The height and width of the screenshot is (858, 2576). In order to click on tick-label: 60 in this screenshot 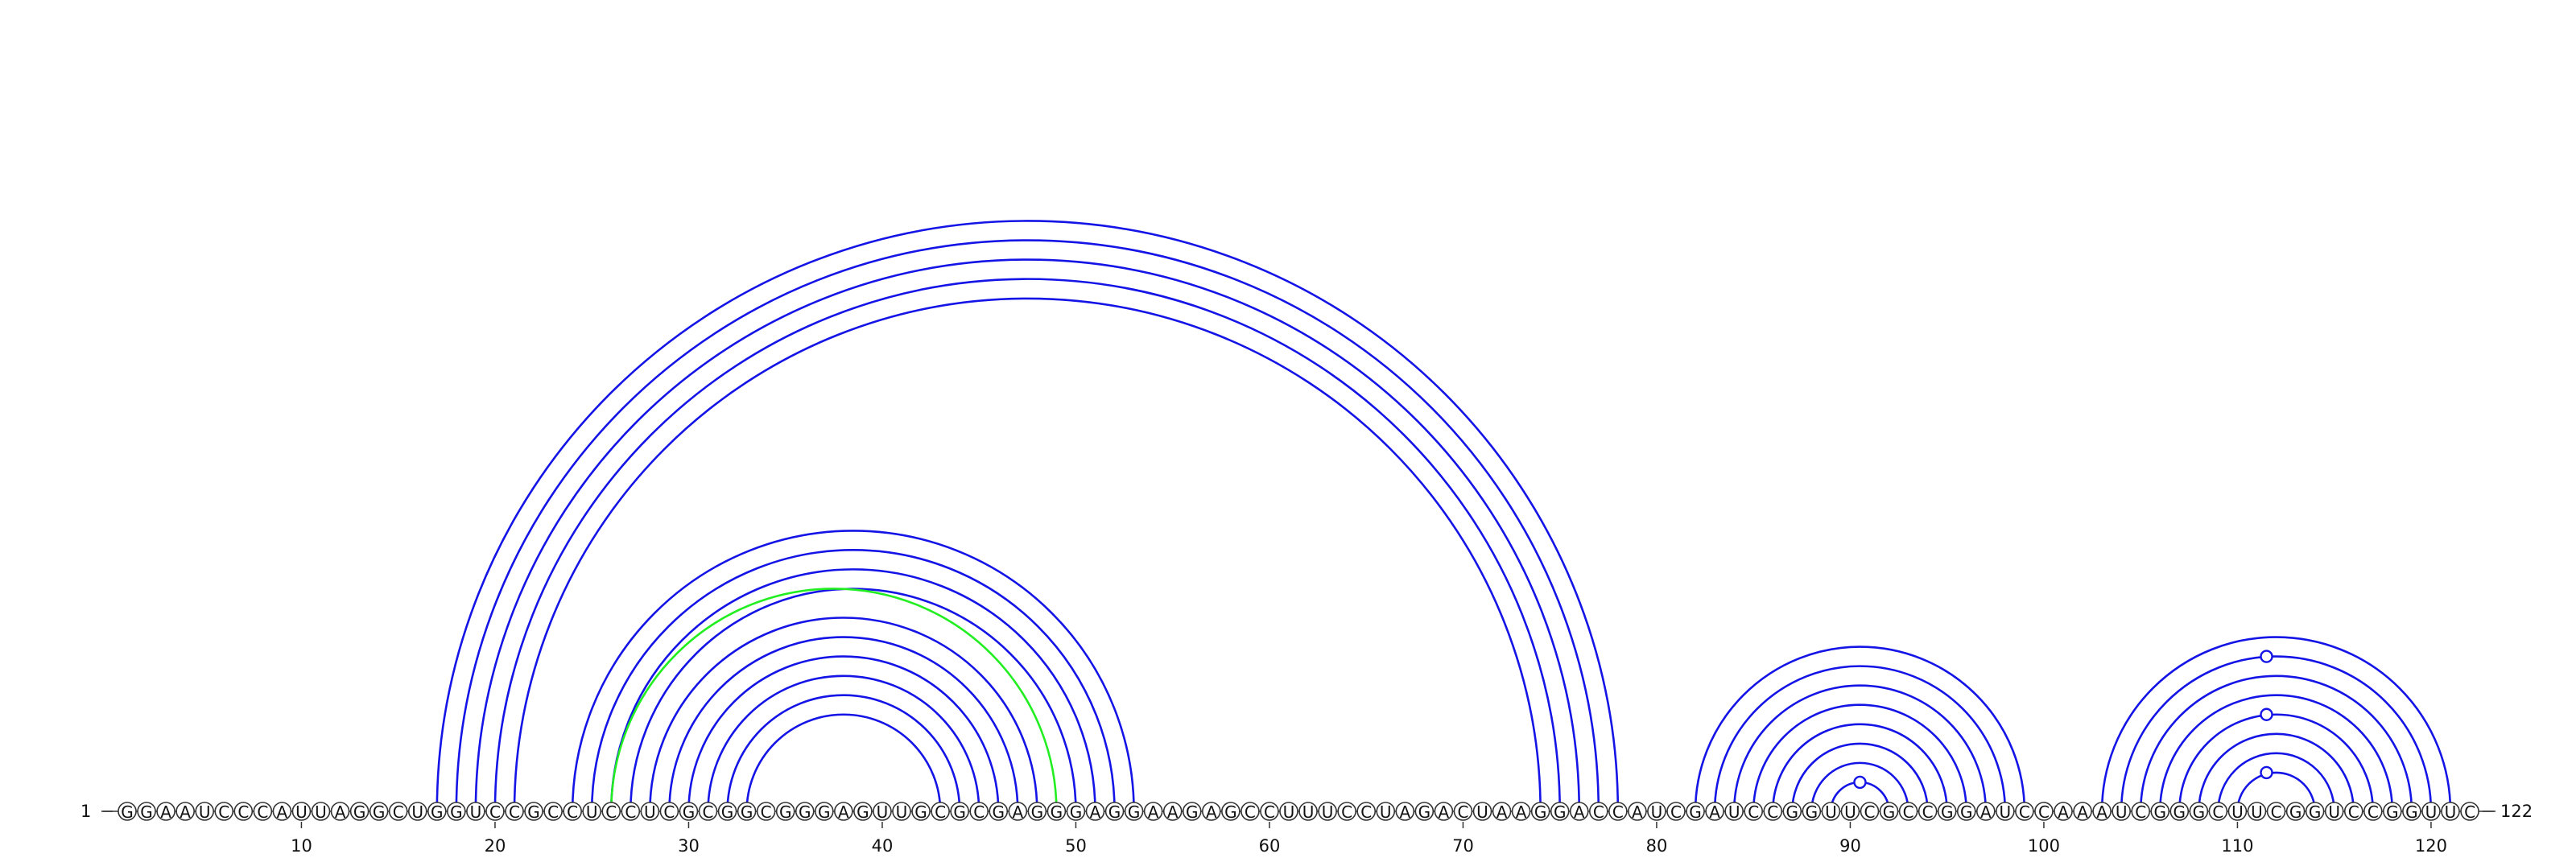, I will do `click(1270, 846)`.